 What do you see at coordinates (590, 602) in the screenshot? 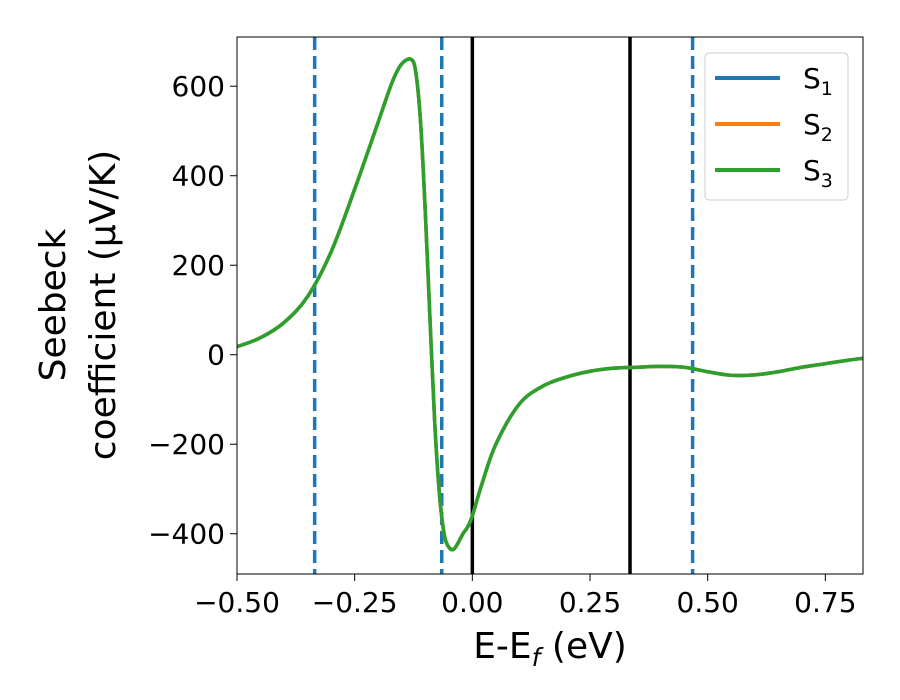
I see `x-tick-label: 0.25` at bounding box center [590, 602].